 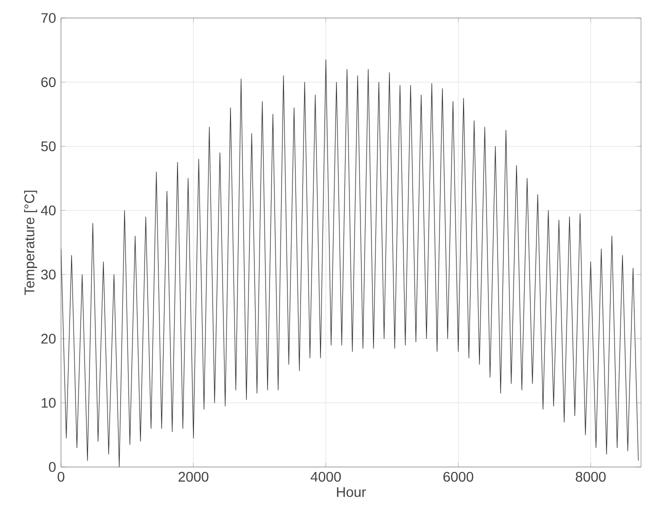 What do you see at coordinates (48, 275) in the screenshot?
I see `y-tick-label: 30` at bounding box center [48, 275].